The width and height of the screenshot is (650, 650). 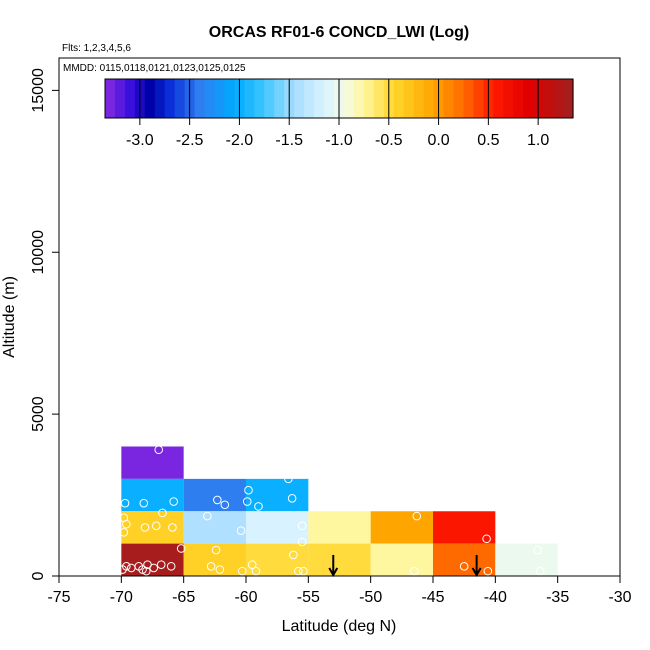 What do you see at coordinates (405, 566) in the screenshot?
I see `profile-arrows` at bounding box center [405, 566].